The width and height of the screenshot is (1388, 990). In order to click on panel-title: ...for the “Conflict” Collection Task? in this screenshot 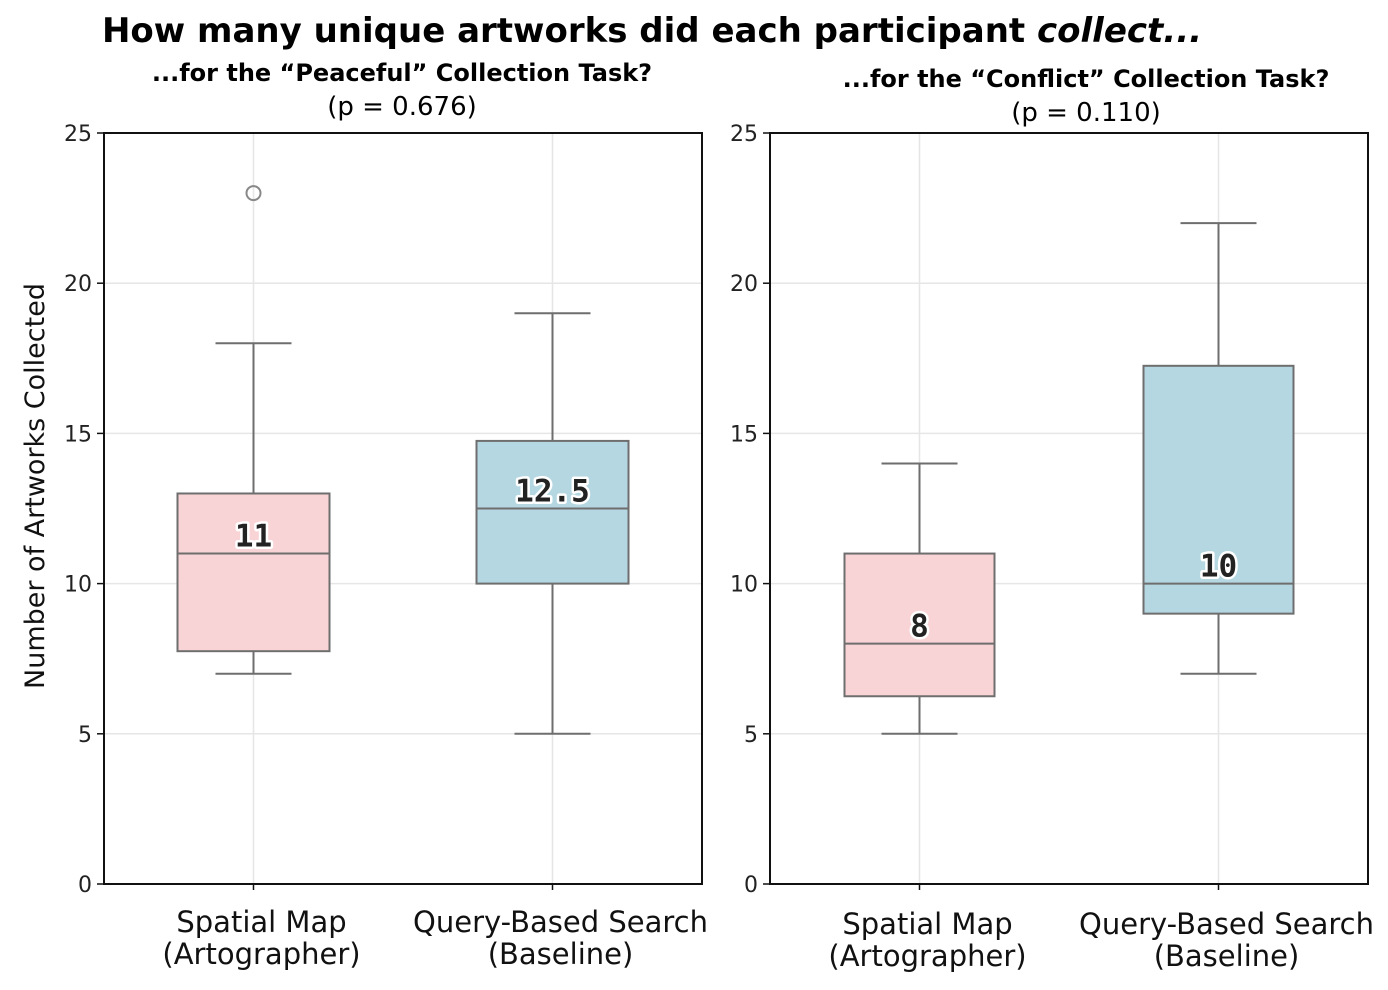, I will do `click(1086, 79)`.